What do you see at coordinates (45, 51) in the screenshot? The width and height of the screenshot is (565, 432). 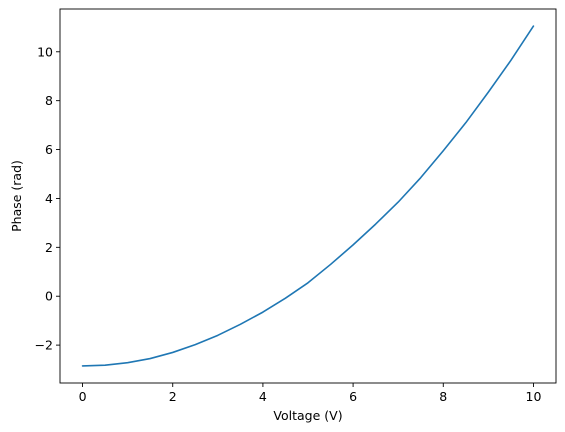 I see `y-tick-label: 10` at bounding box center [45, 51].